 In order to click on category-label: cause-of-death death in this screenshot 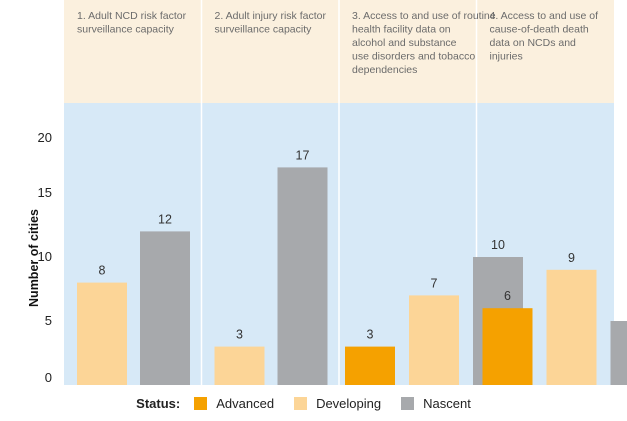, I will do `click(539, 30)`.